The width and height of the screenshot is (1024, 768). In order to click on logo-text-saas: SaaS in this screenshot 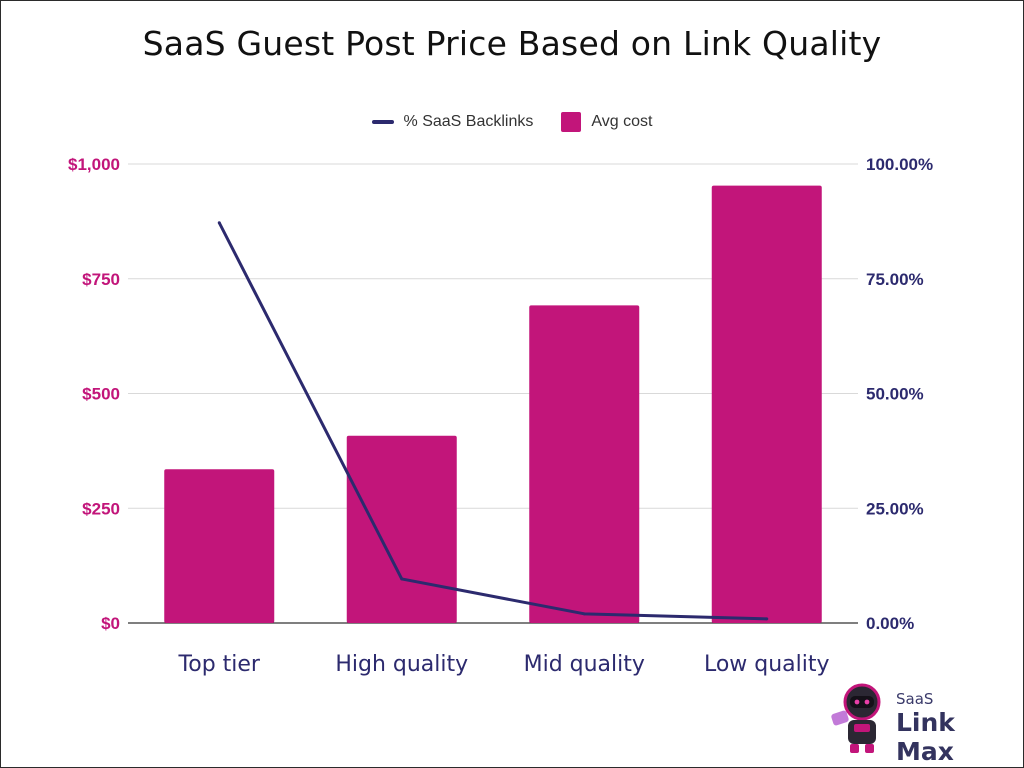, I will do `click(915, 699)`.